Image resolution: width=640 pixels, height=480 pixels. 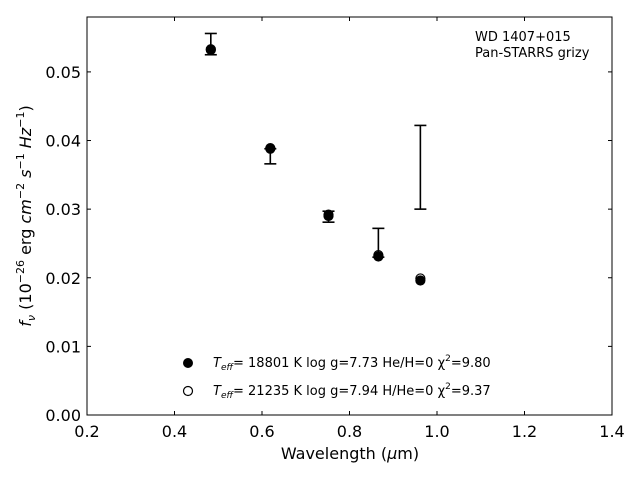 I want to click on y-tick-label: 0.00, so click(x=63, y=415).